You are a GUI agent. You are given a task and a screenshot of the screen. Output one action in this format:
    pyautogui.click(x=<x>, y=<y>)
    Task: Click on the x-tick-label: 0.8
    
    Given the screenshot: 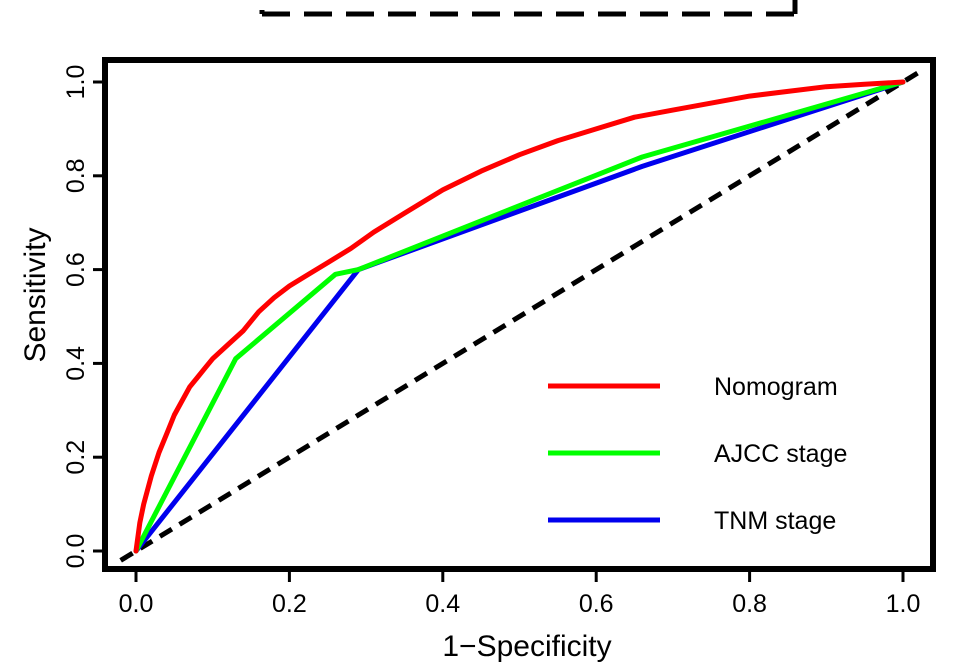 What is the action you would take?
    pyautogui.click(x=749, y=604)
    